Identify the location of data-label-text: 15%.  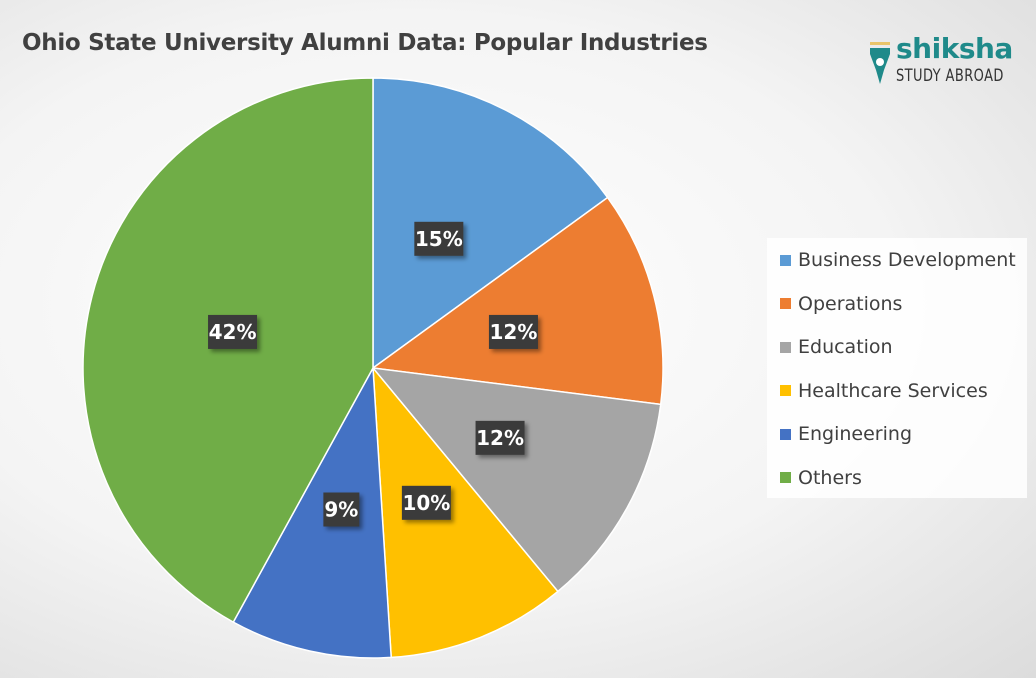
(439, 239).